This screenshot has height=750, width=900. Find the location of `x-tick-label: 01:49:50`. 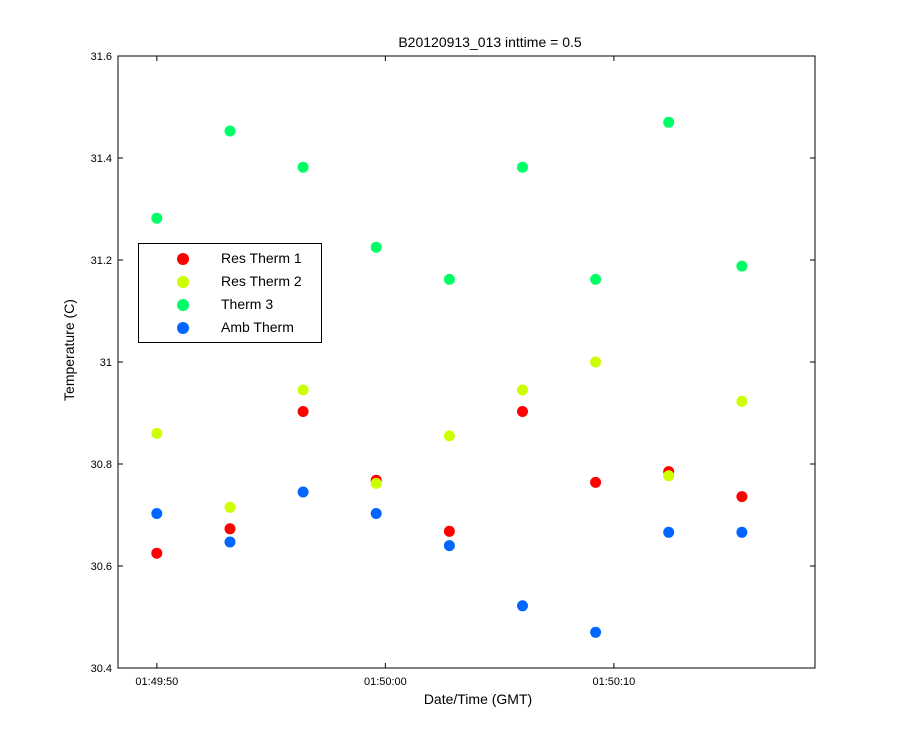

x-tick-label: 01:49:50 is located at coordinates (156, 682).